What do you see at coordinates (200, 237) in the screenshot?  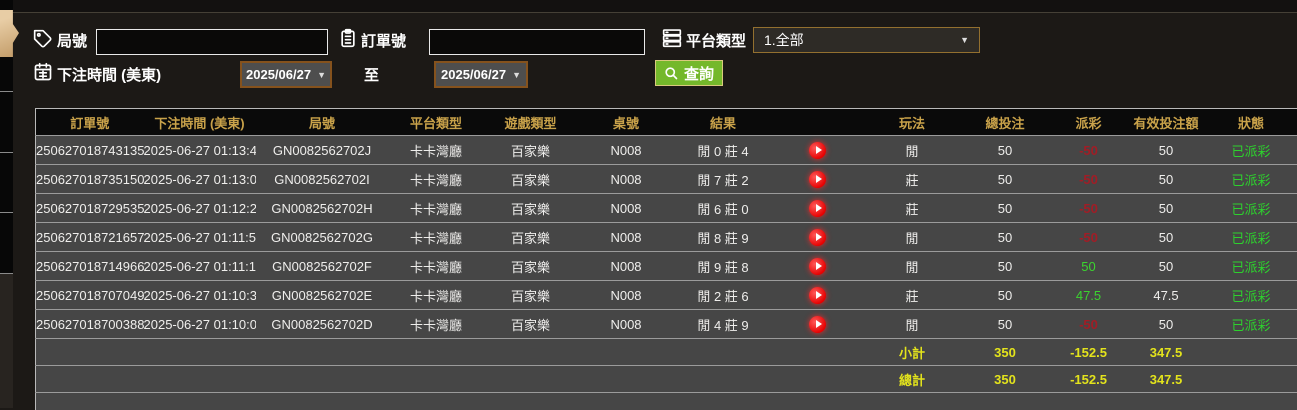 I see `table-cell: 2025-06-27 01:11:50` at bounding box center [200, 237].